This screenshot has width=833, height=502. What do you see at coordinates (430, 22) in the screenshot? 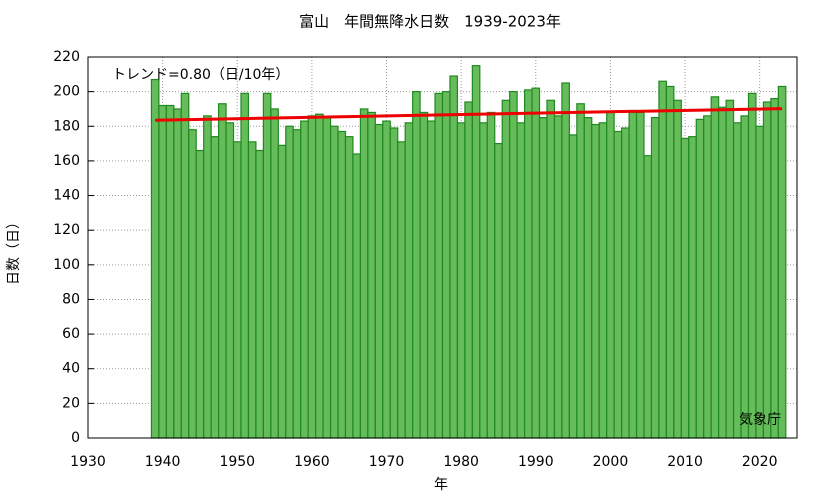
I see `chart-title: 富山 年間無降水日数 1939-2023年` at bounding box center [430, 22].